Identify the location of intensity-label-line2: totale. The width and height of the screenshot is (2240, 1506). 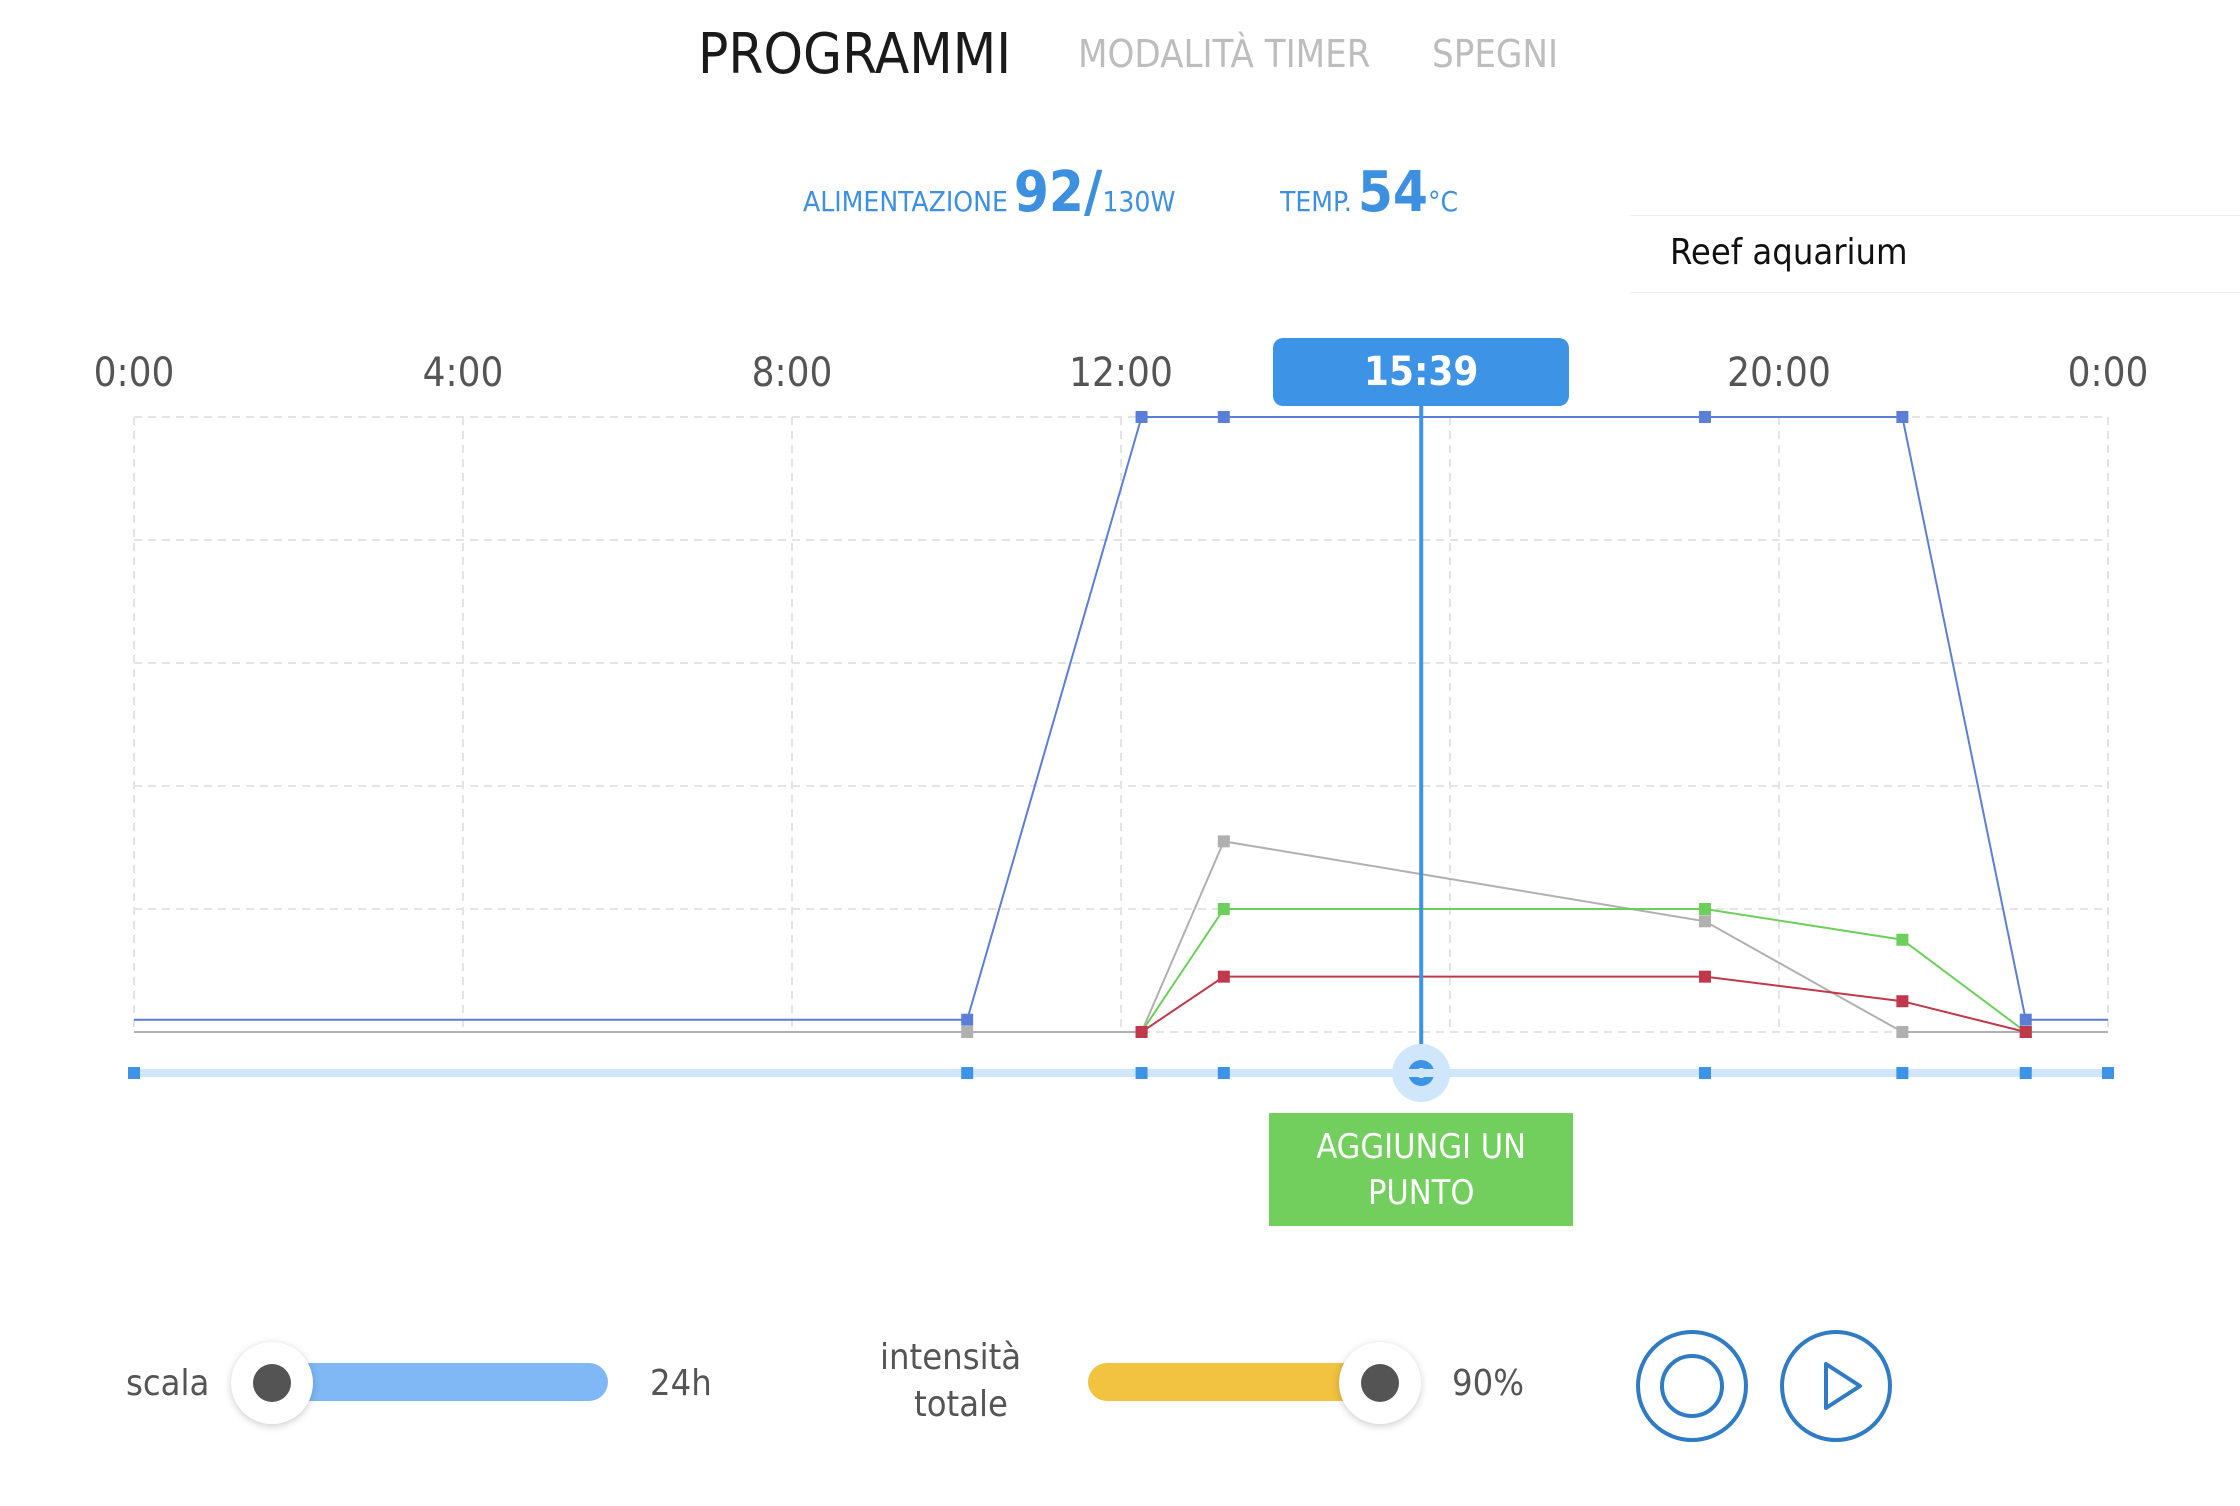
(961, 1404).